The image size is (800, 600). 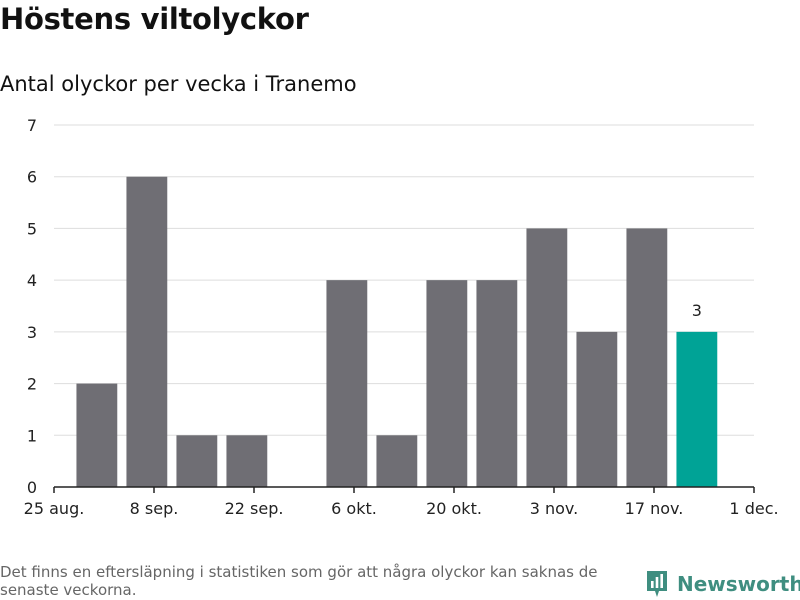 I want to click on chart-subtitle: Antal olyckor per vecka i Tranemo, so click(x=178, y=84).